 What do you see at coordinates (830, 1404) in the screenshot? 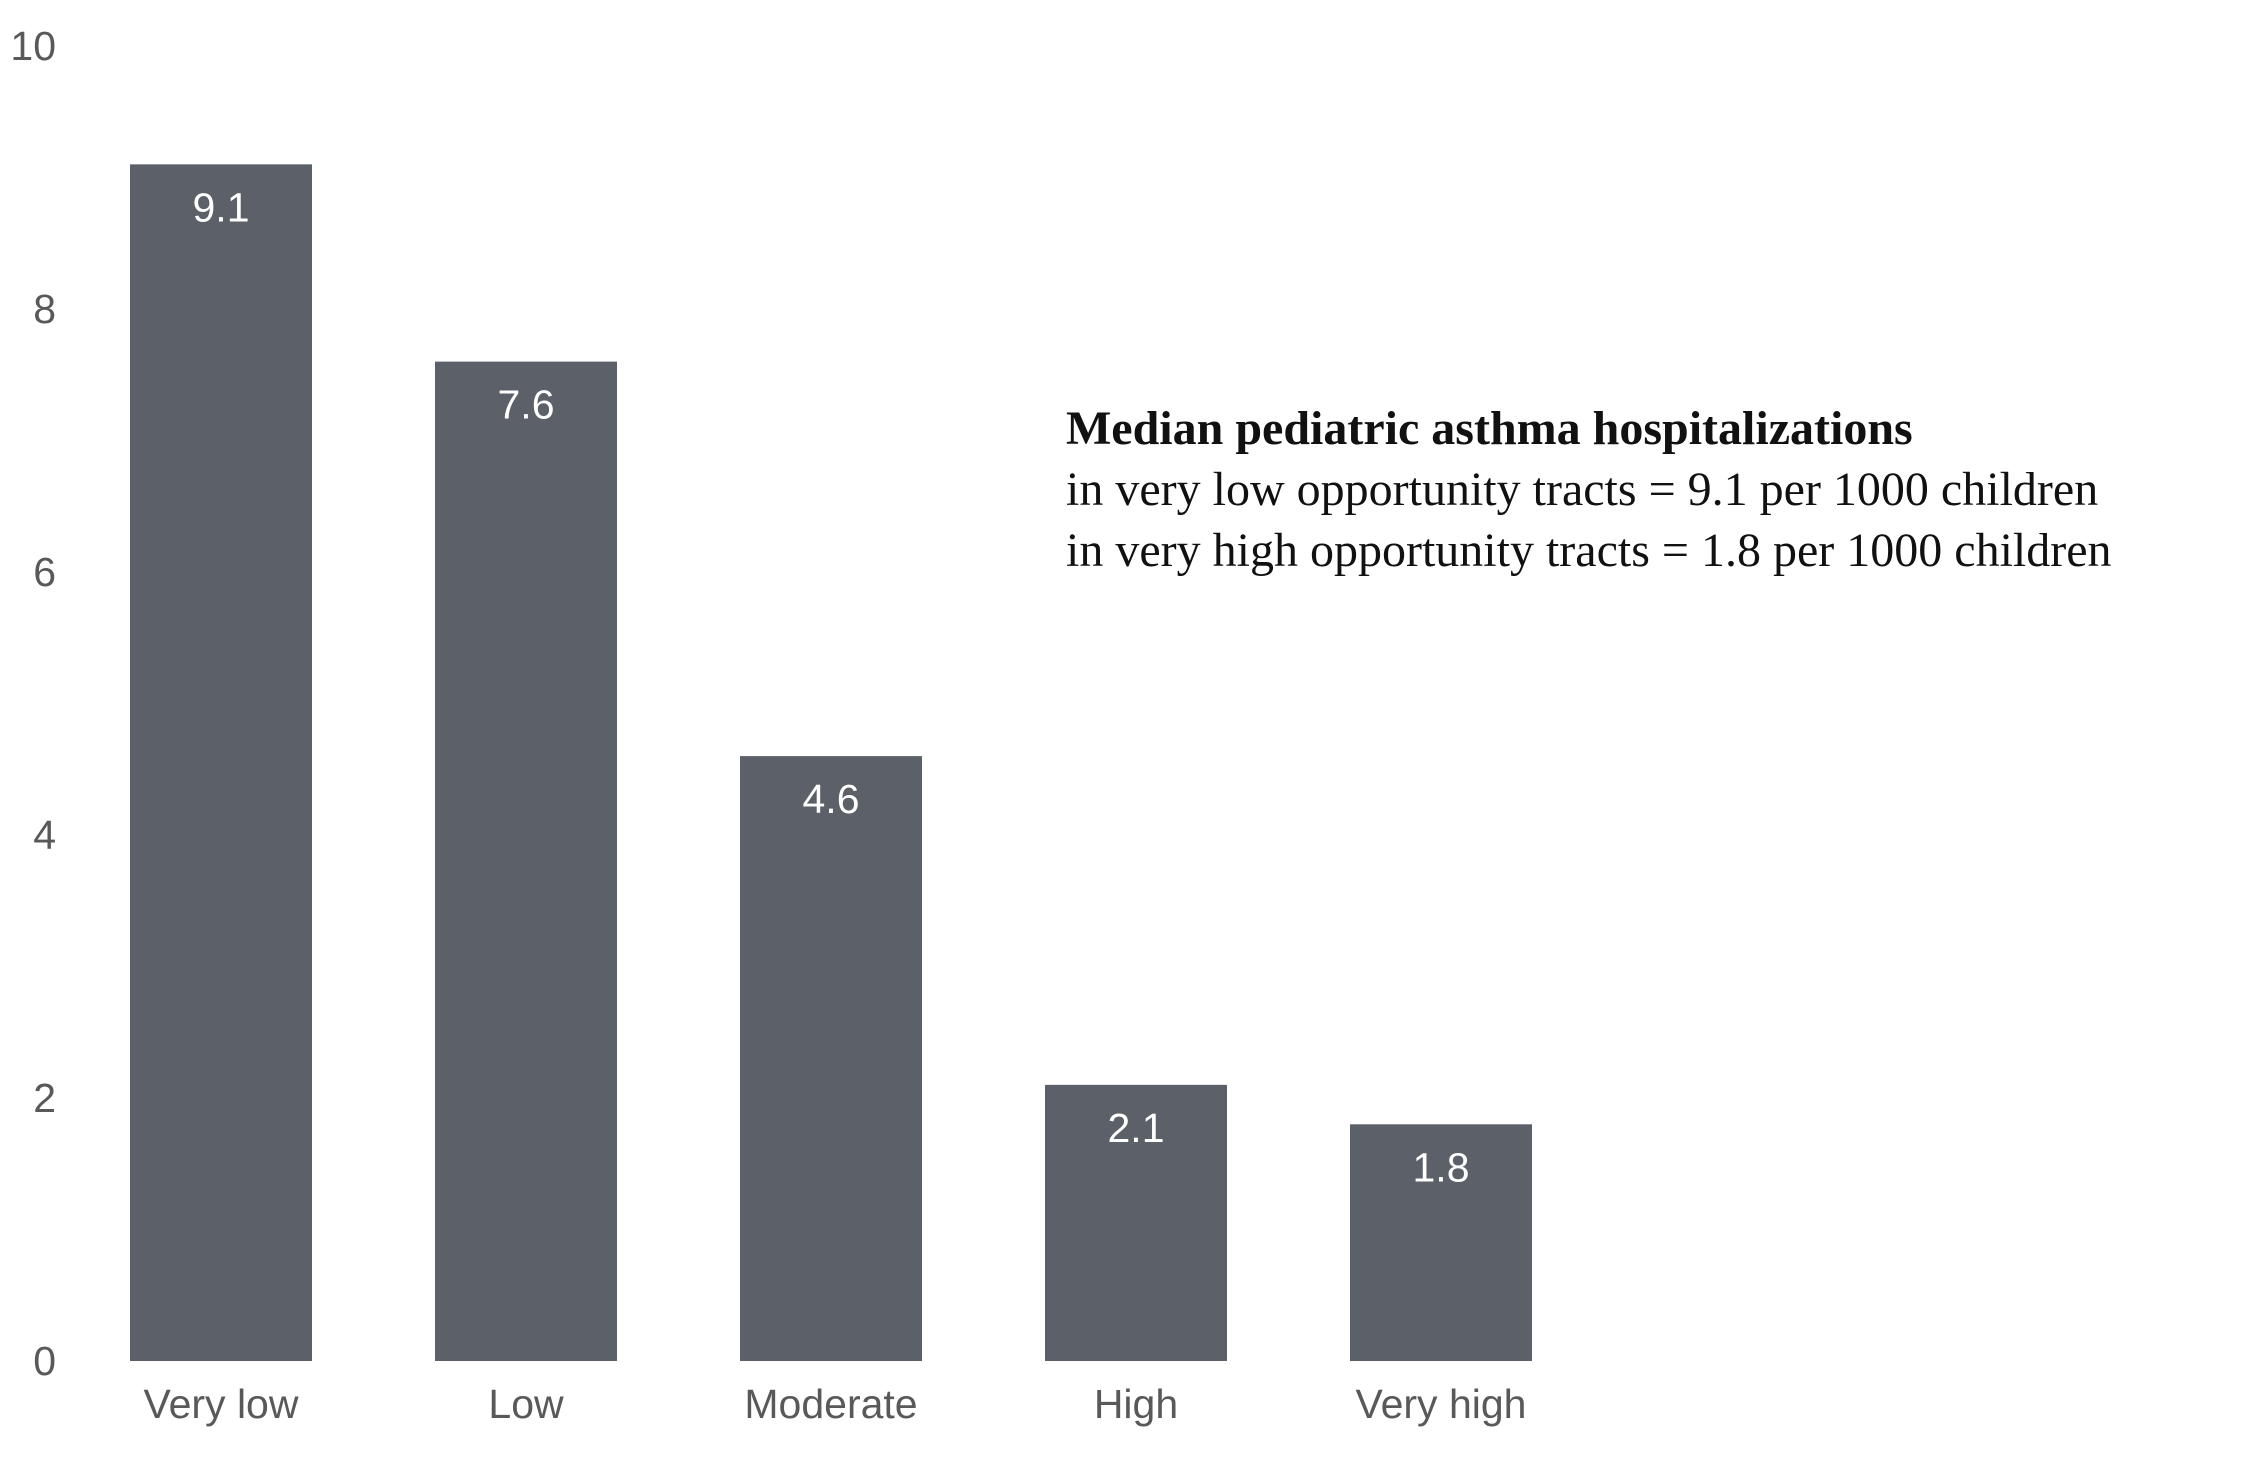
I see `x-tick-label-moderate: Moderate` at bounding box center [830, 1404].